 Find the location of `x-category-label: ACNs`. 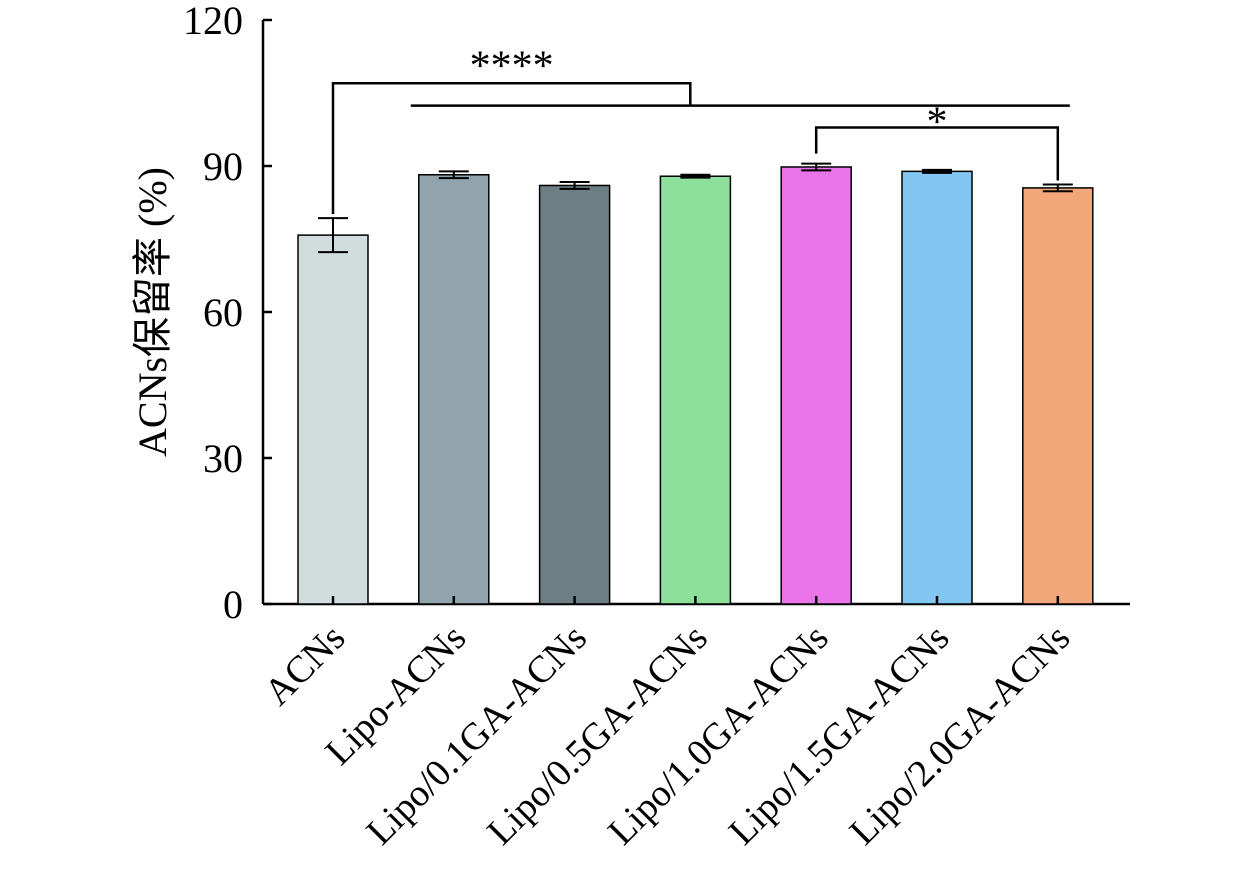

x-category-label: ACNs is located at coordinates (304, 665).